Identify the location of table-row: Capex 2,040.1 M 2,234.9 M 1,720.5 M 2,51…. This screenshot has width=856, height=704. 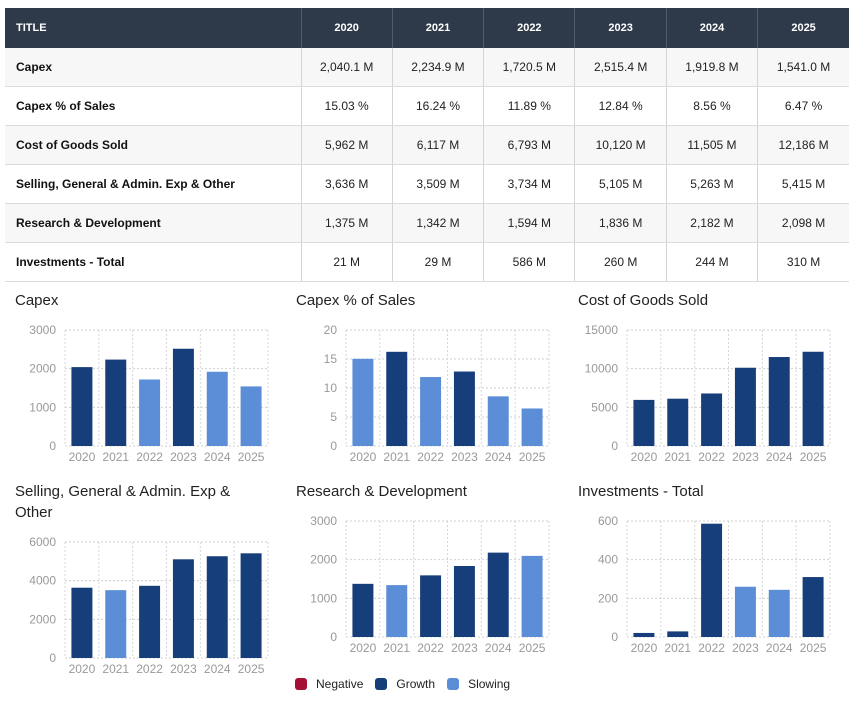
(427, 67).